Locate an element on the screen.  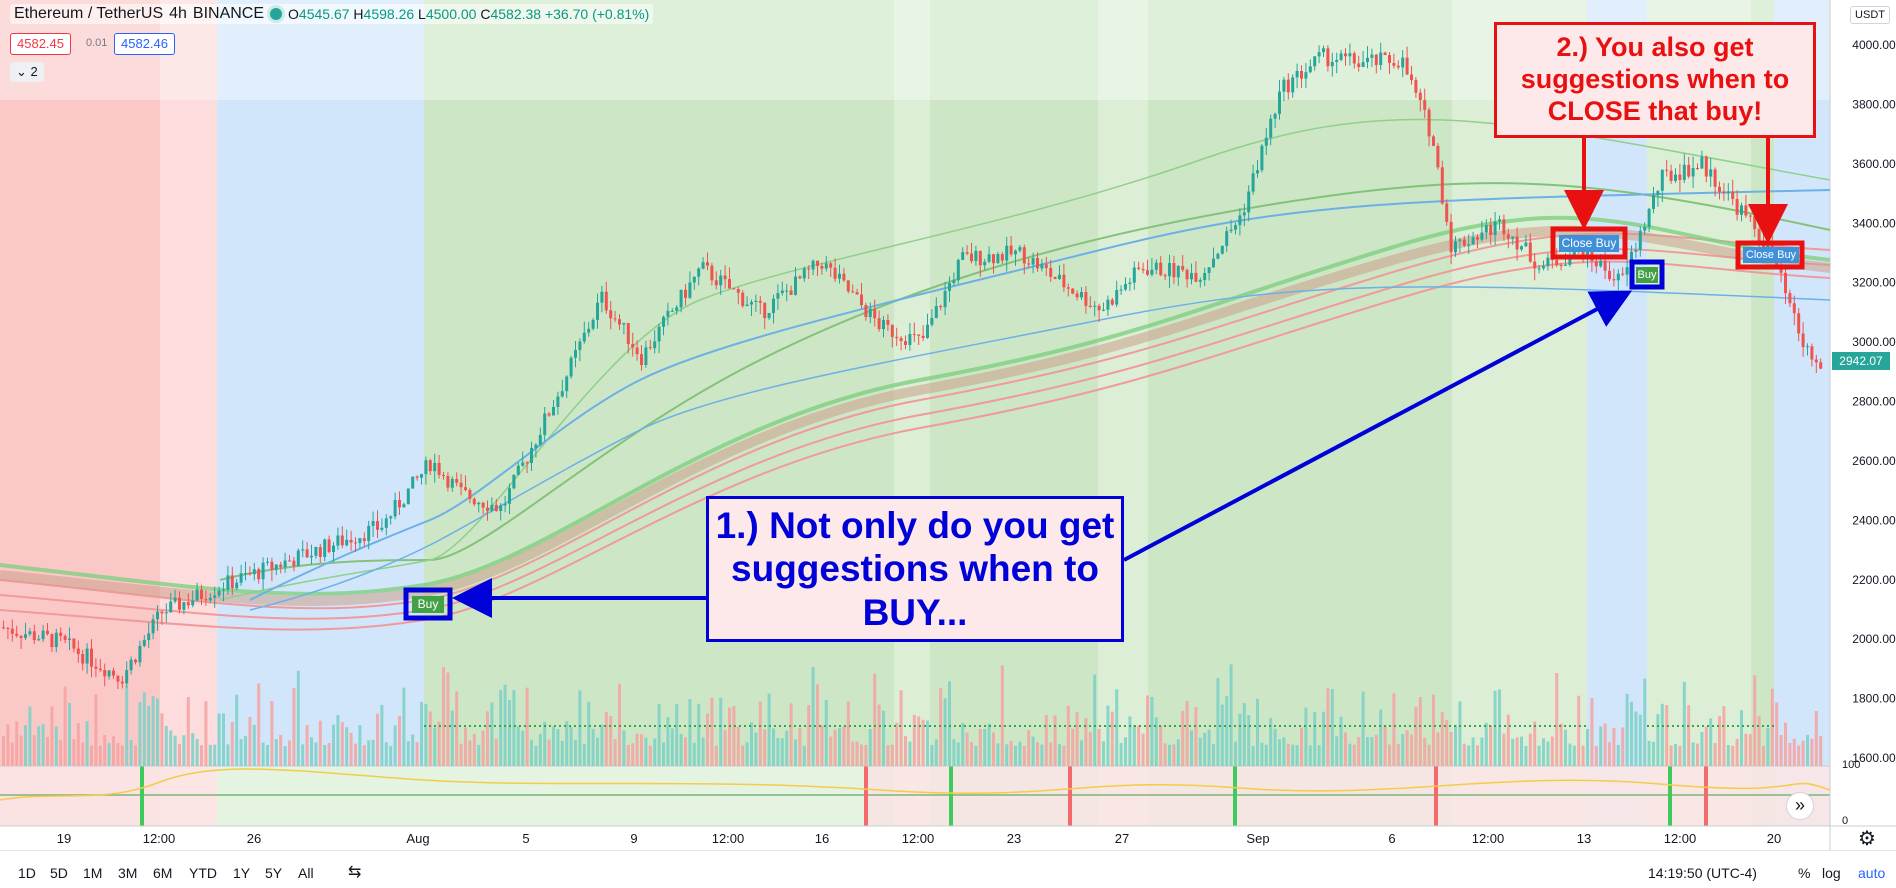
log-scale-toggle: log is located at coordinates (1831, 873).